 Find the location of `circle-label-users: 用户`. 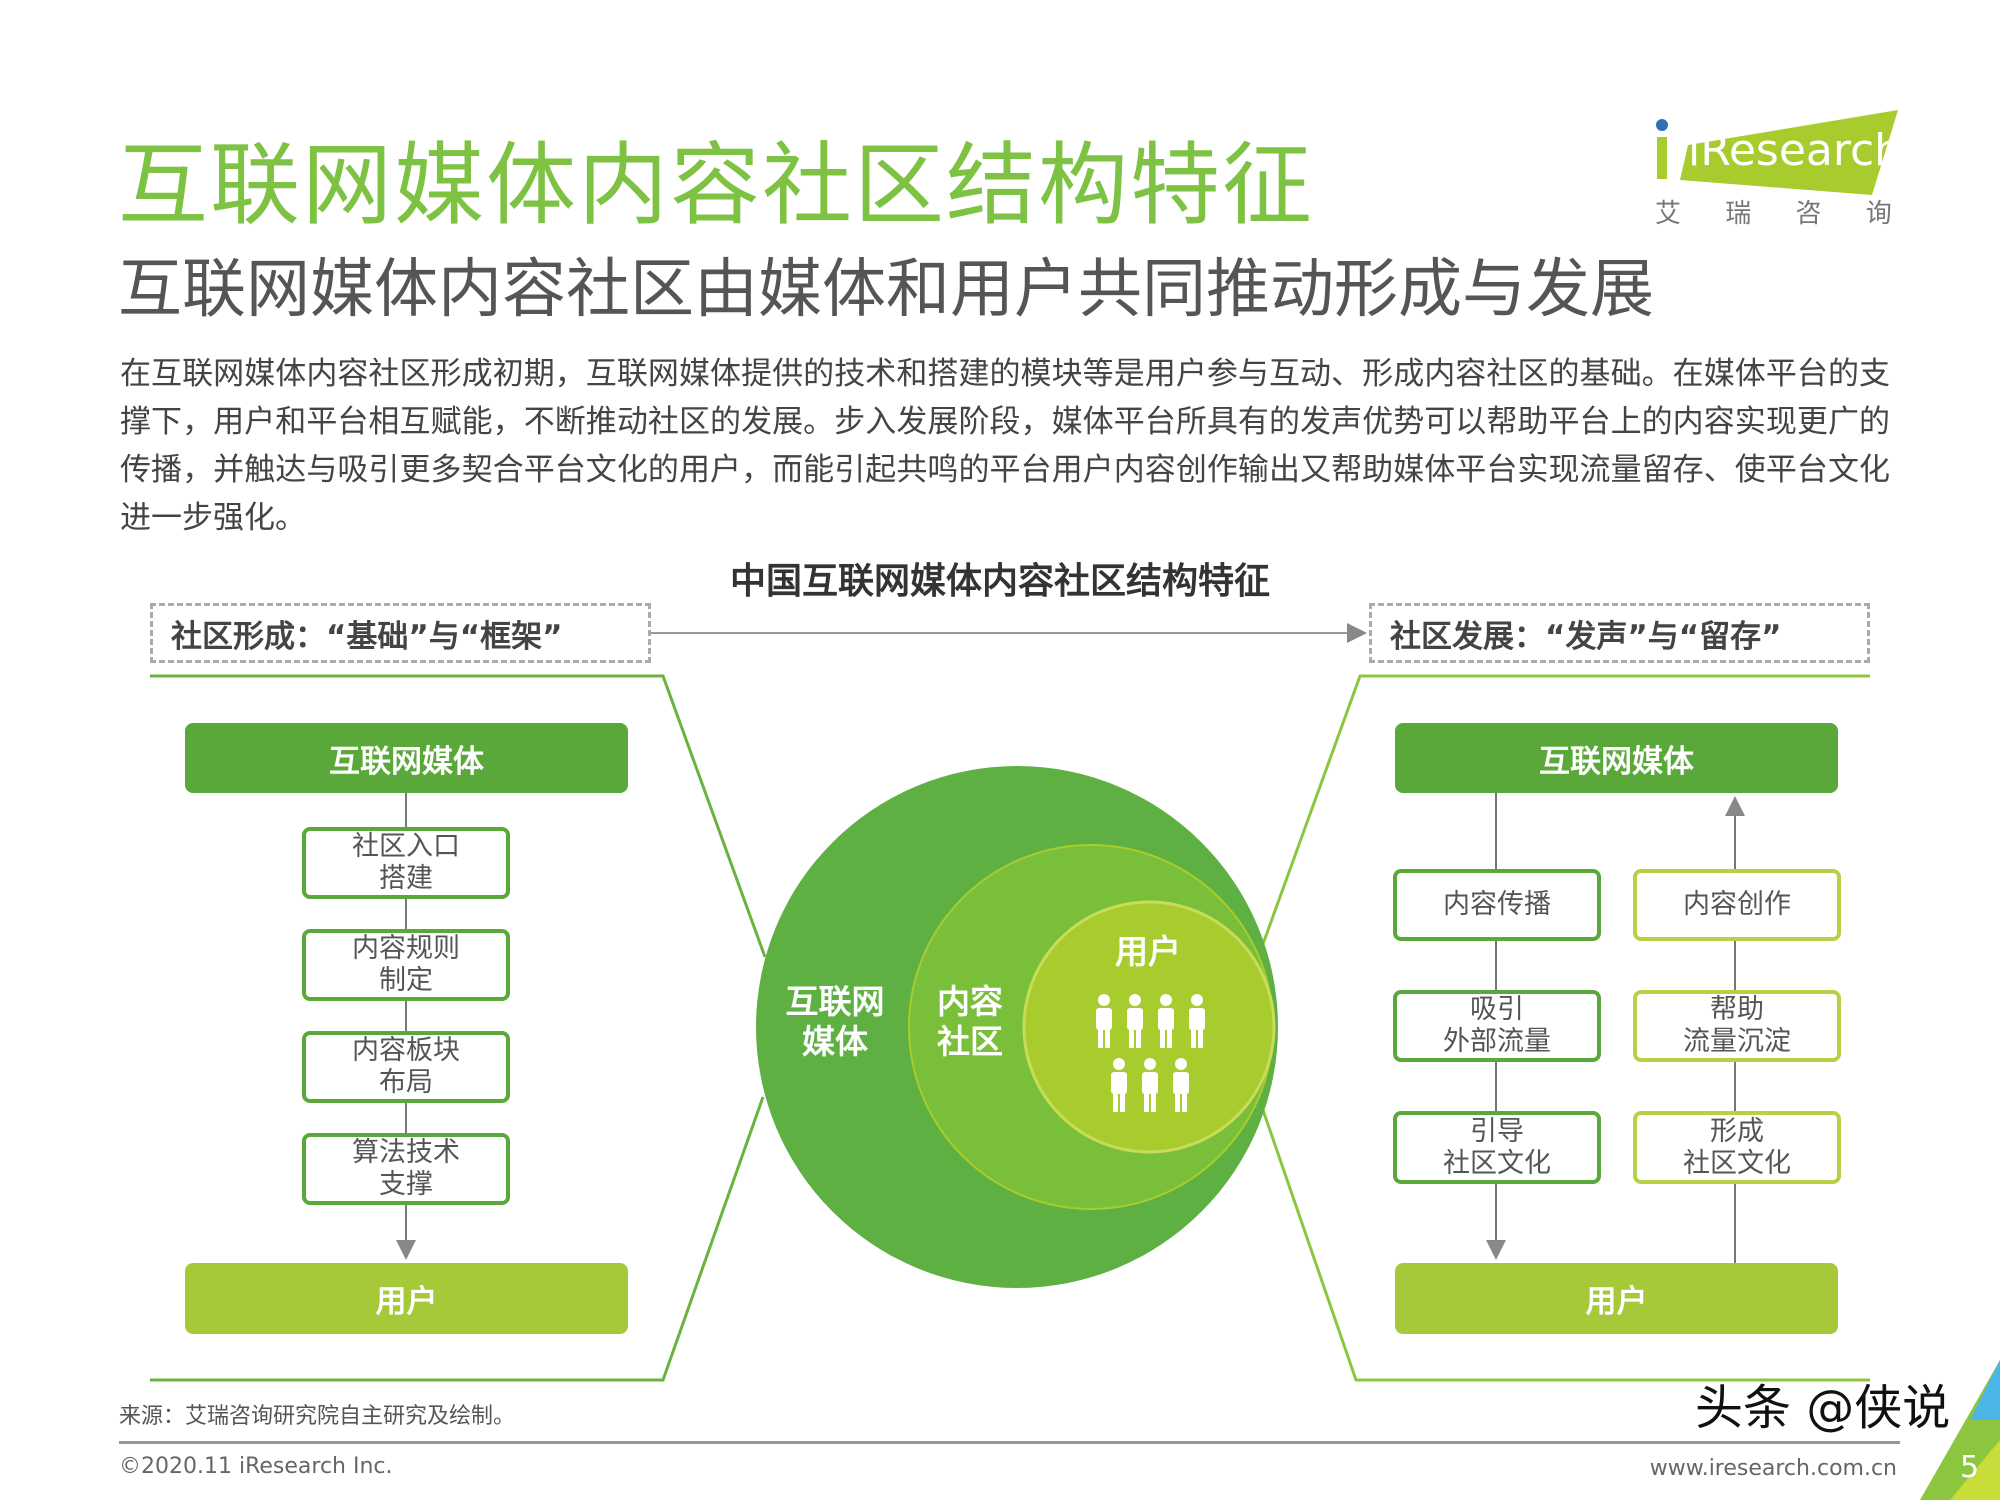

circle-label-users: 用户 is located at coordinates (1148, 951).